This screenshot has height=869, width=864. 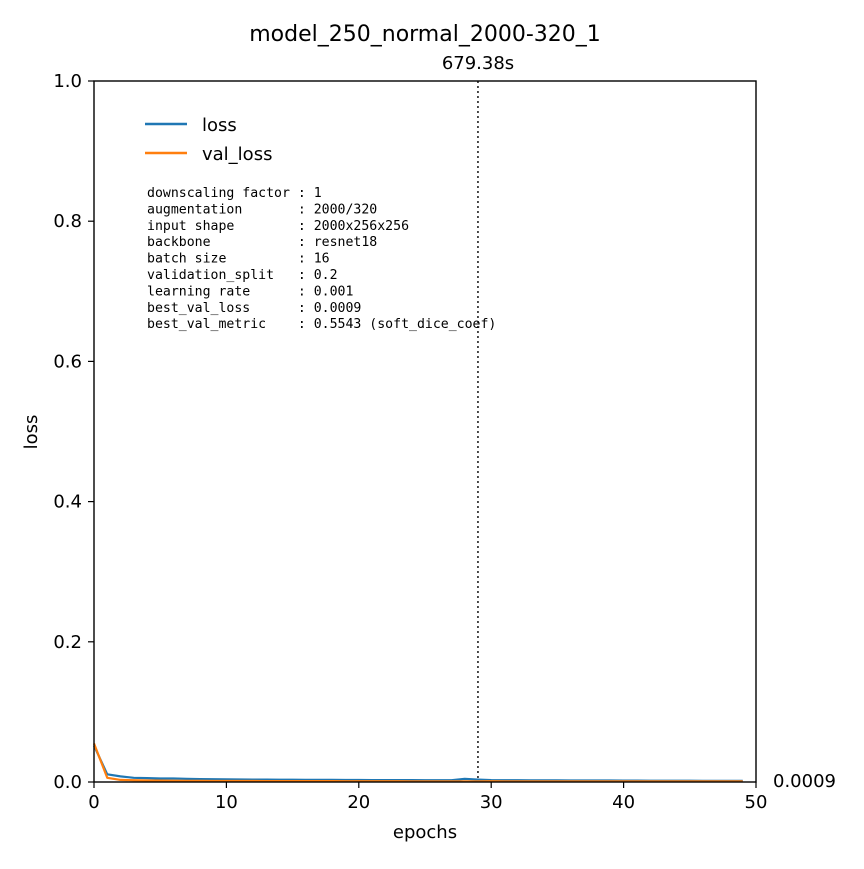 I want to click on info-line: downscaling factor : 1, so click(x=234, y=193).